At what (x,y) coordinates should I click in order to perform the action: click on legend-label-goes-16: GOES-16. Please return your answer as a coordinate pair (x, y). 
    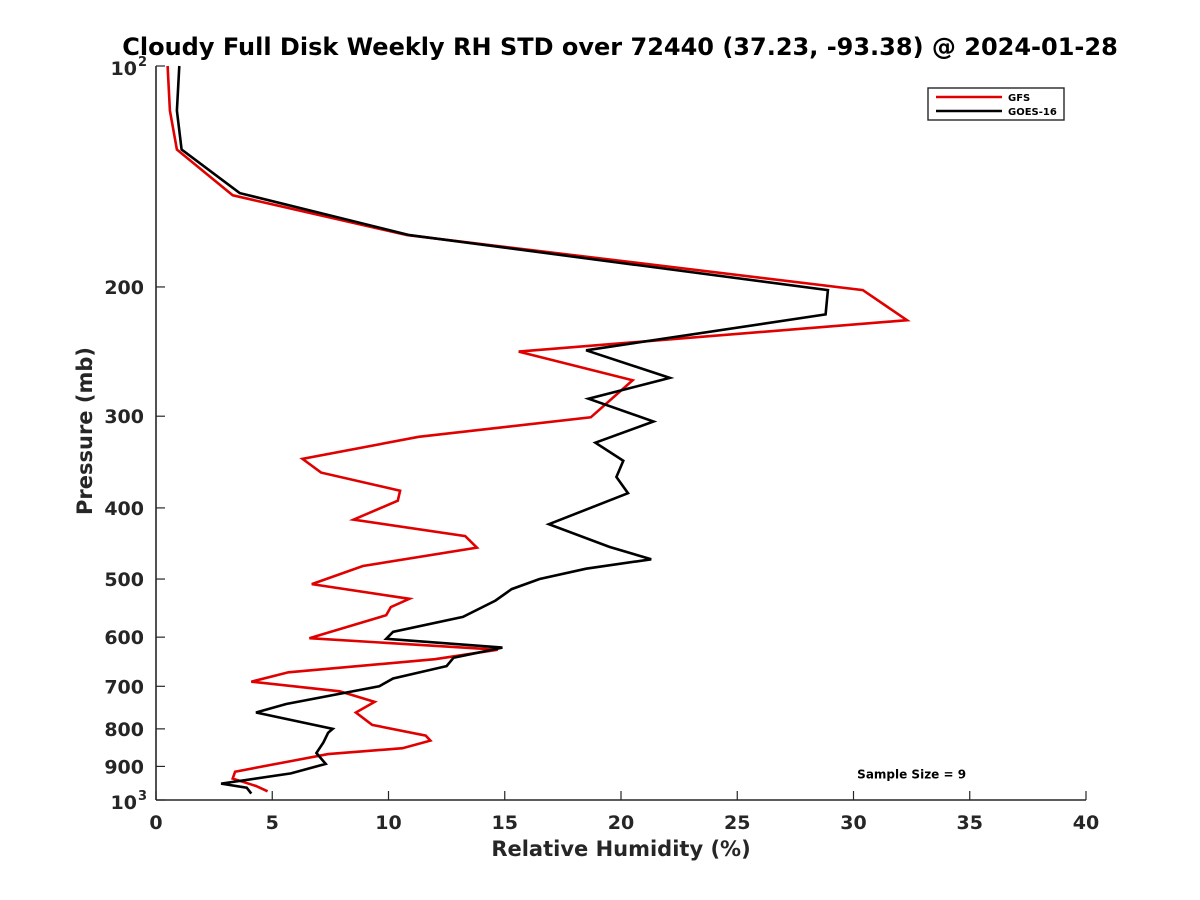
    Looking at the image, I should click on (1032, 112).